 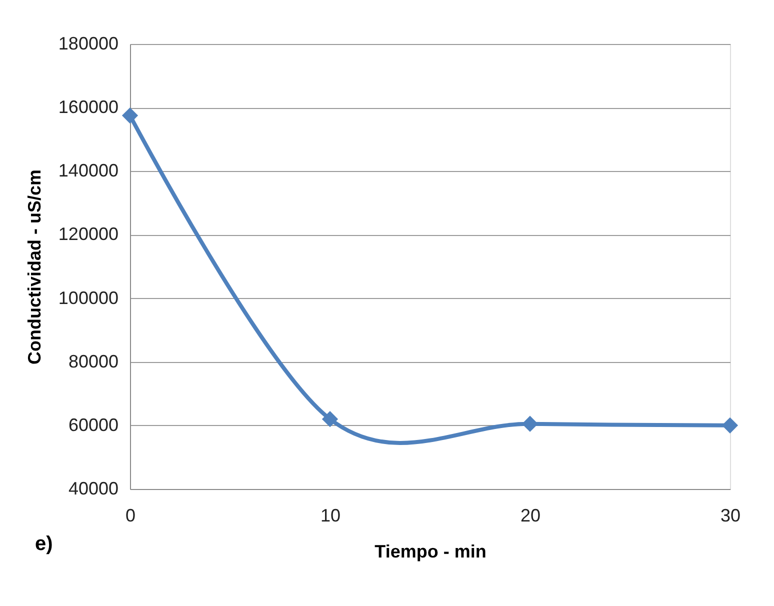 I want to click on x-tick-label: 10, so click(x=330, y=516).